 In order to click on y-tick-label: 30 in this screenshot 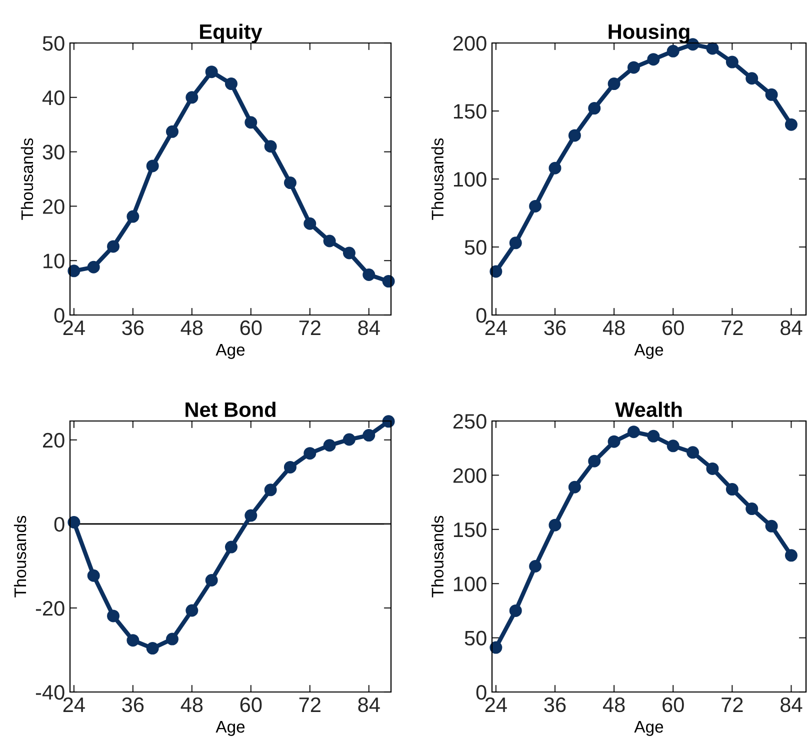, I will do `click(53, 152)`.